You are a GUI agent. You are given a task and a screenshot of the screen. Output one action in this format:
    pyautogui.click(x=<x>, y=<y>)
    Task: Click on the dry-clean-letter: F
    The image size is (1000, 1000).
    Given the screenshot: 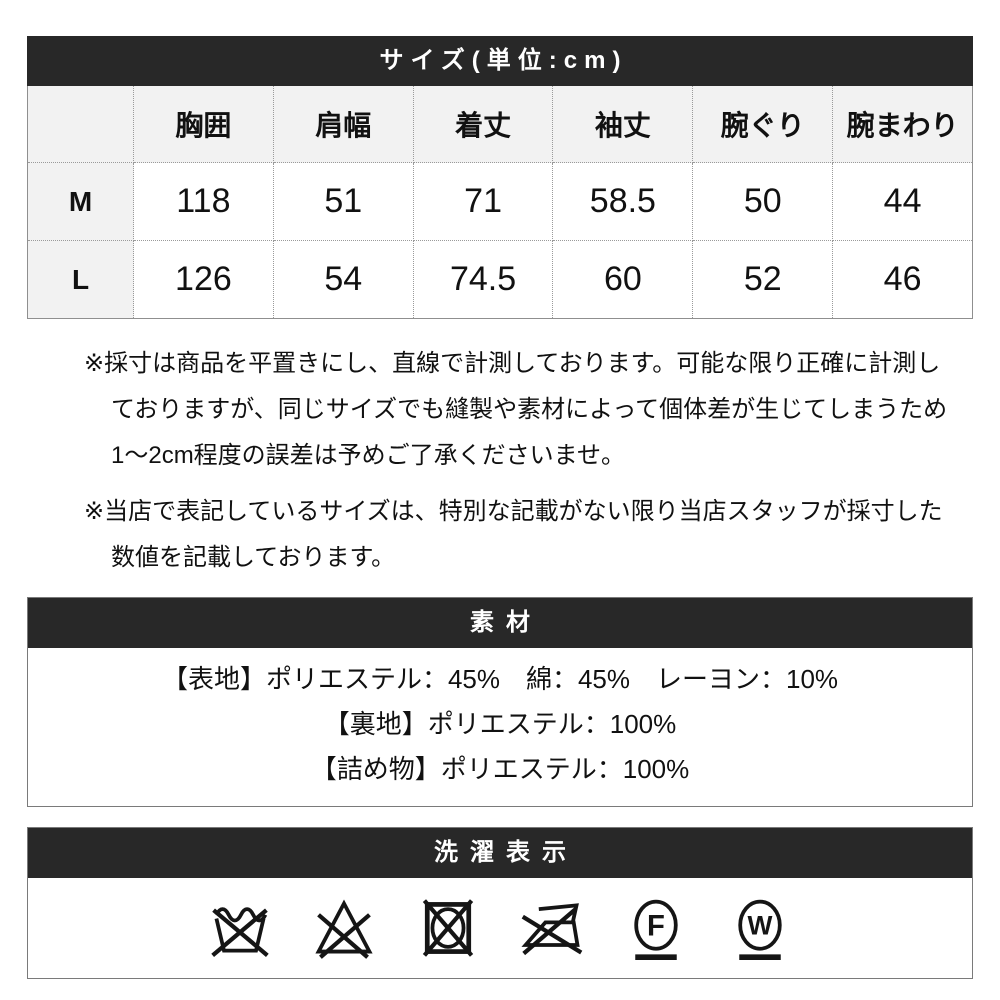 What is the action you would take?
    pyautogui.click(x=656, y=927)
    